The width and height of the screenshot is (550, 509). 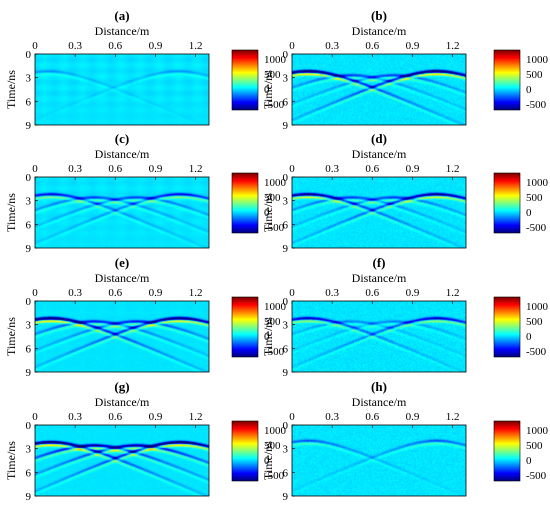 I want to click on panel-label: (a), so click(x=121, y=15).